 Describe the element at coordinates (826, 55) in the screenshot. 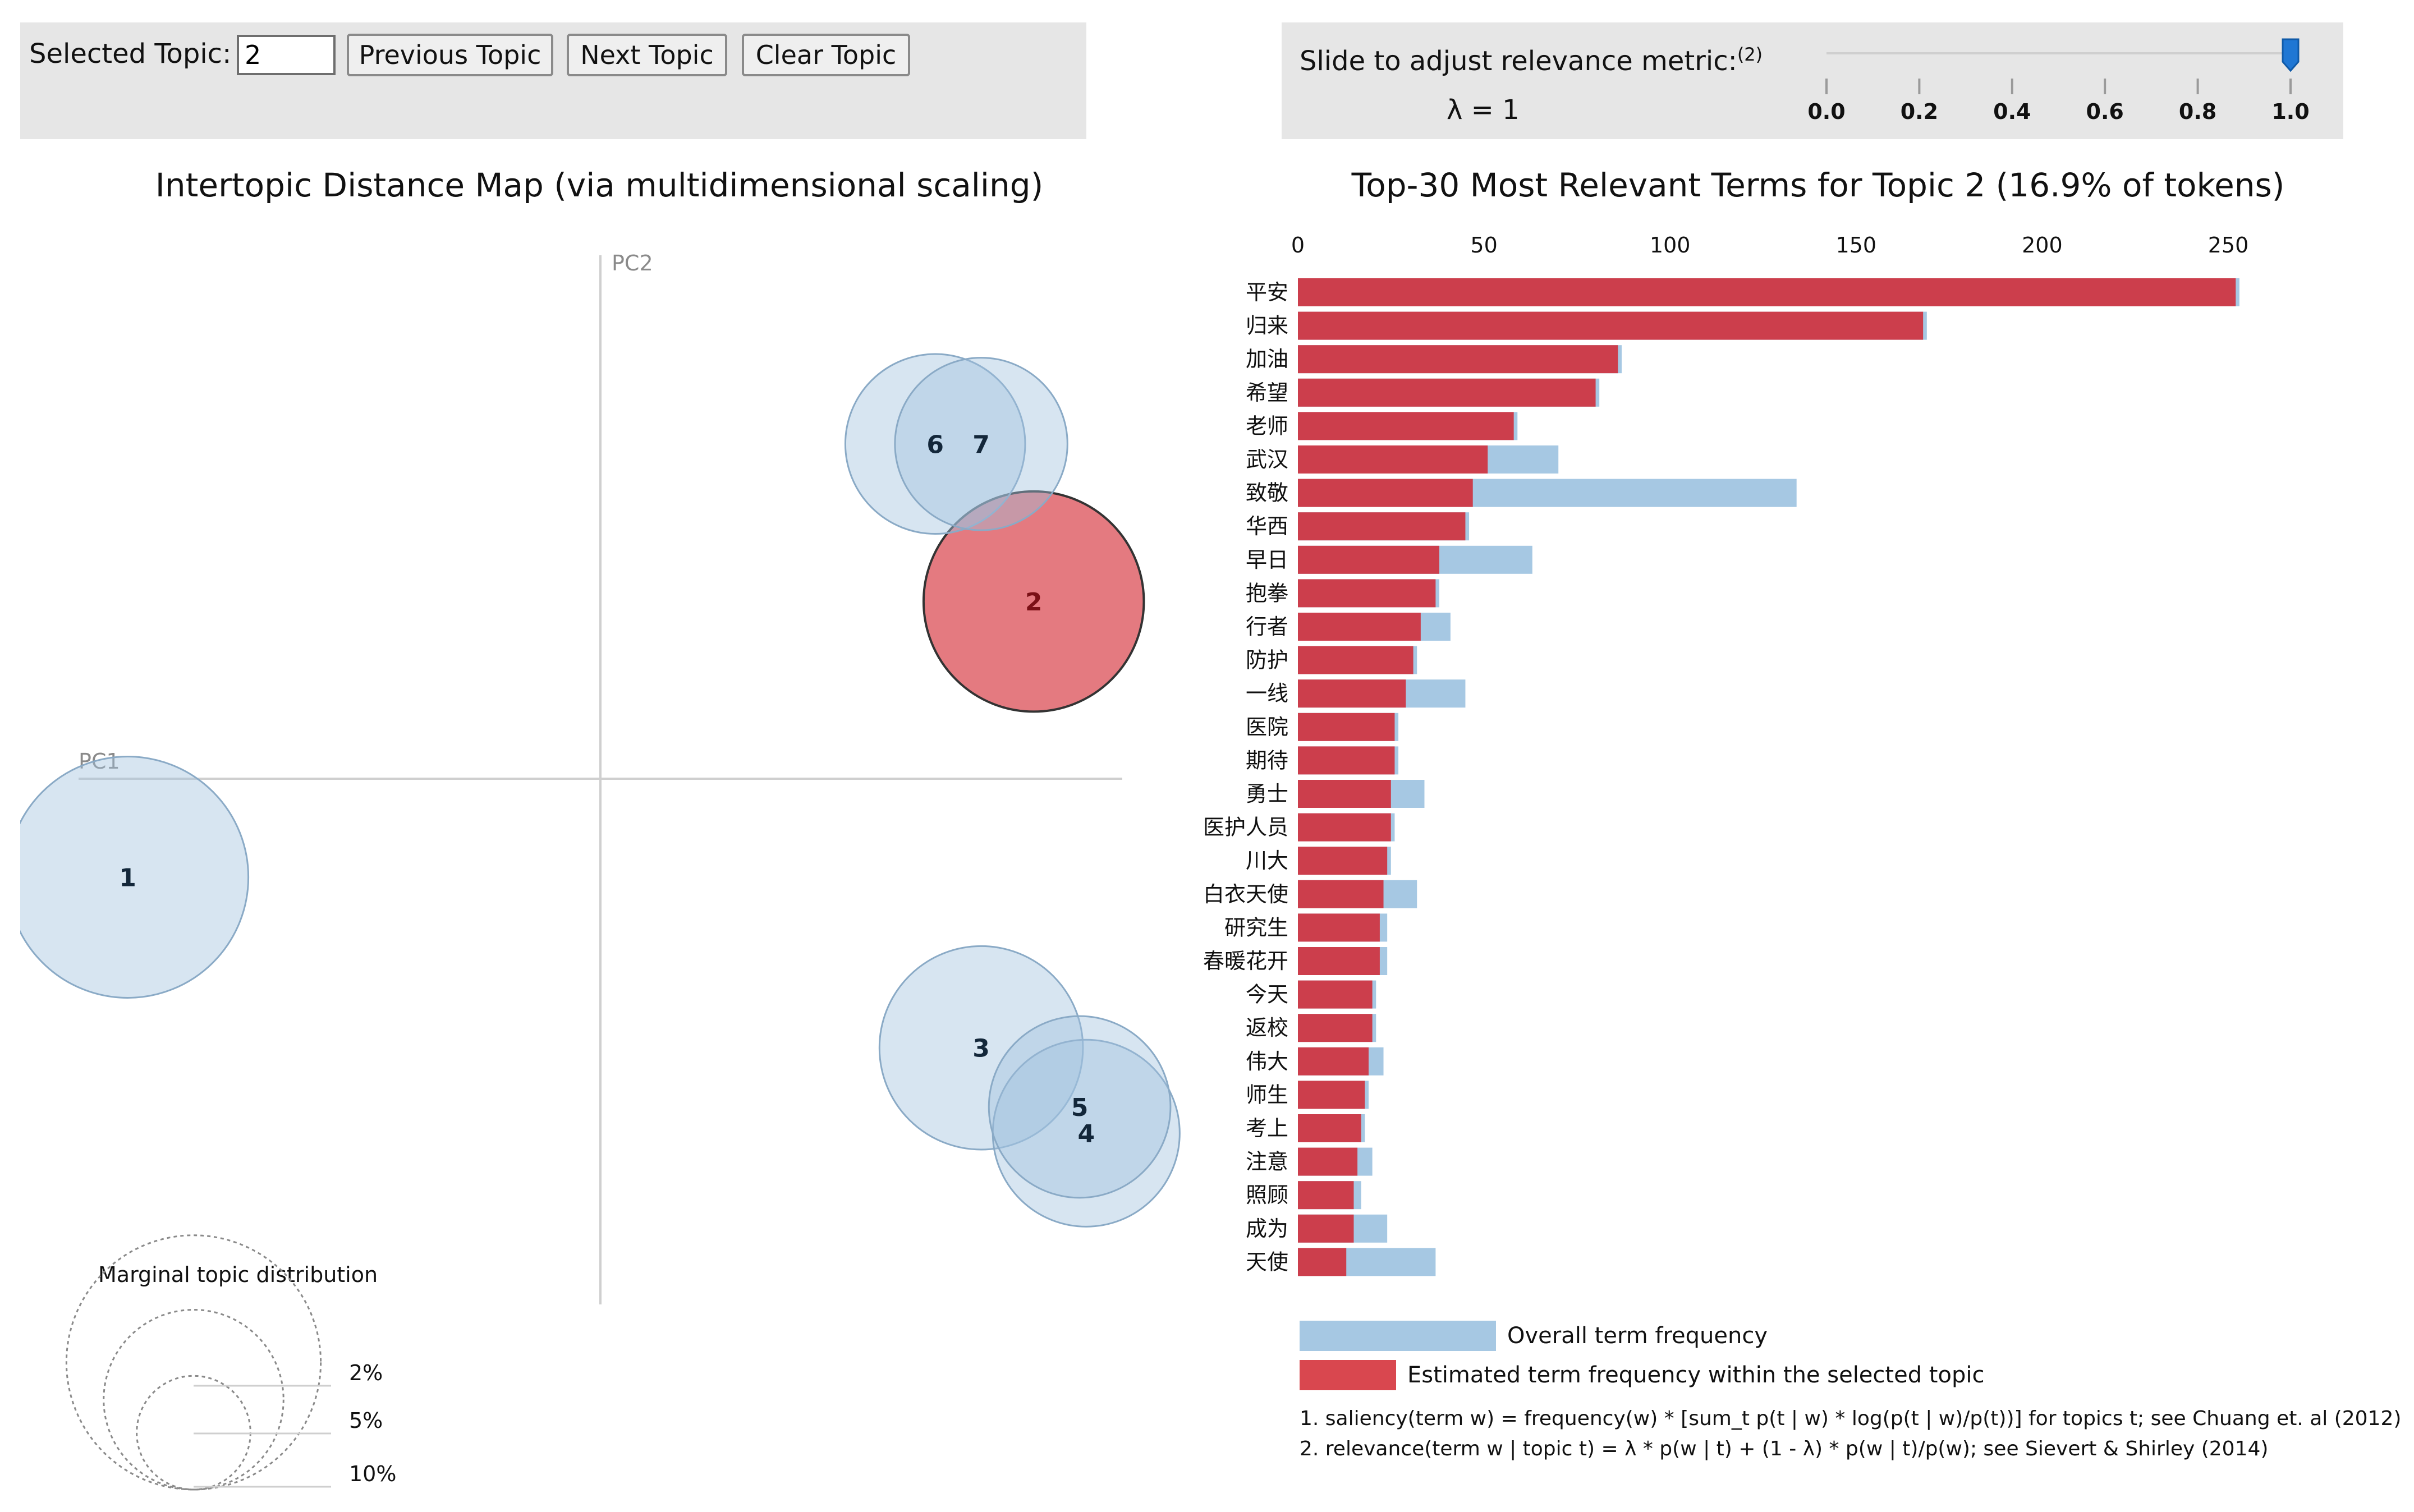

I see `clear-topic-button: Clear Topic` at that location.